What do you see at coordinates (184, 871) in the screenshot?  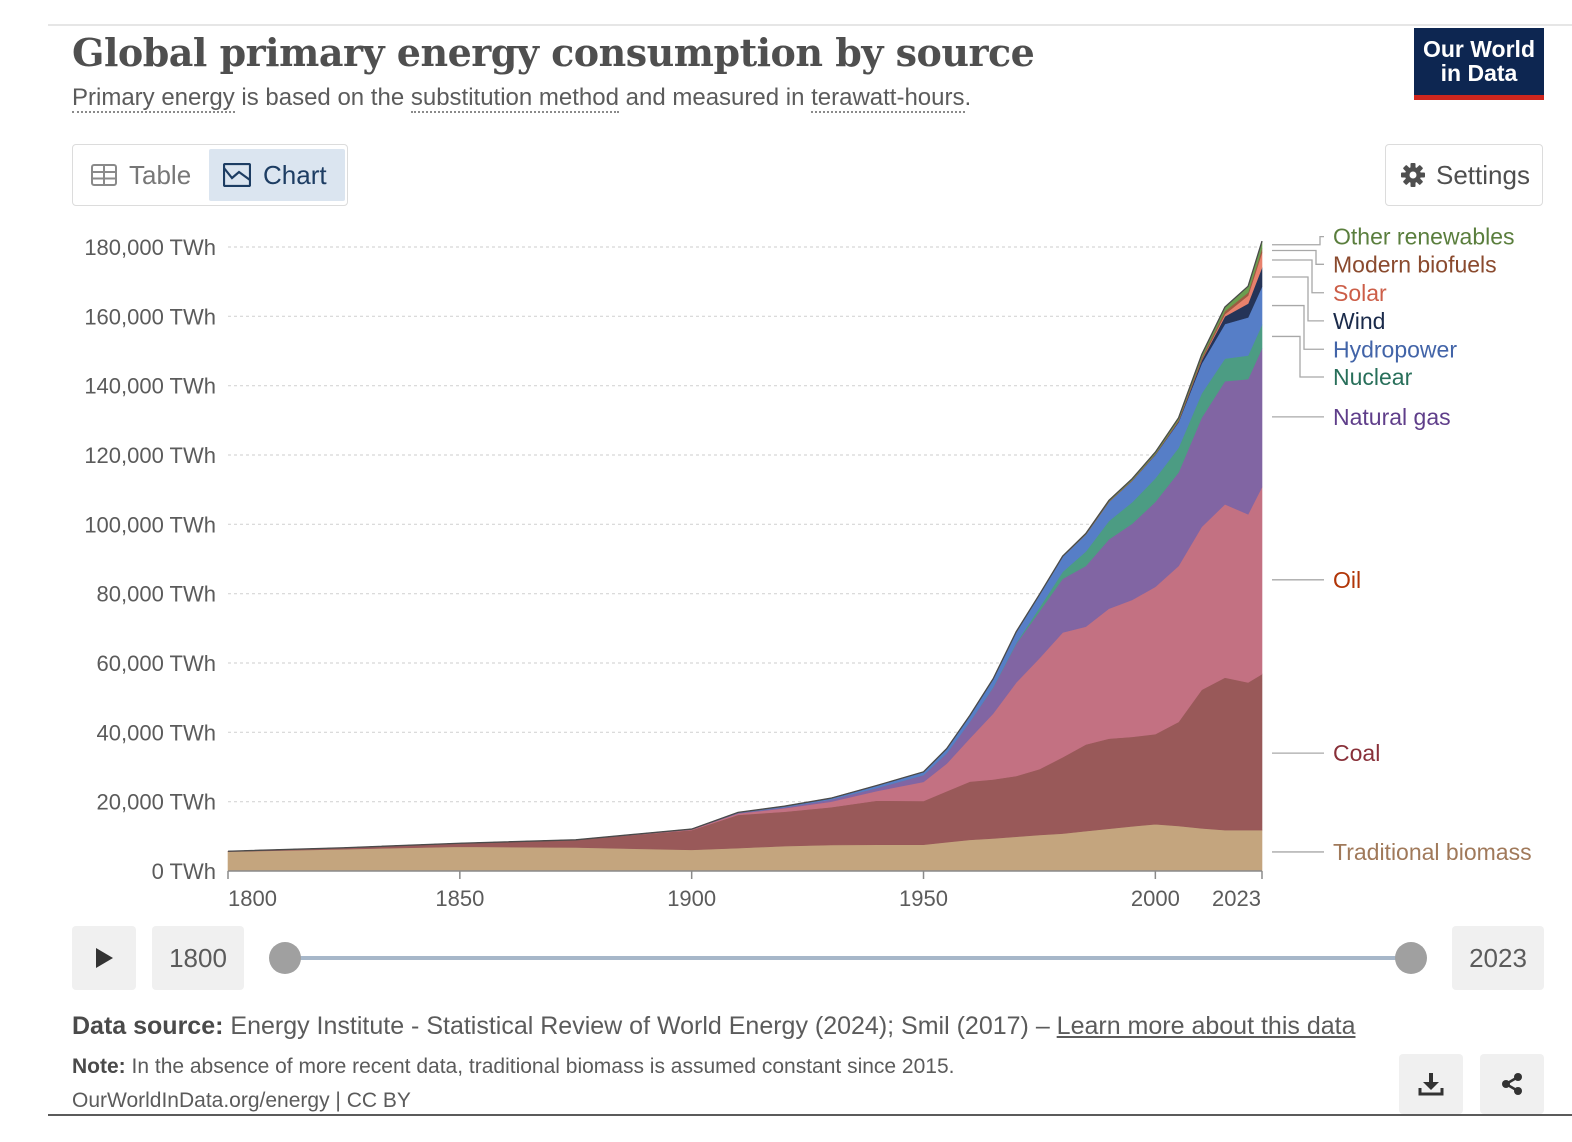 I see `y-tick-label: 0 TWh` at bounding box center [184, 871].